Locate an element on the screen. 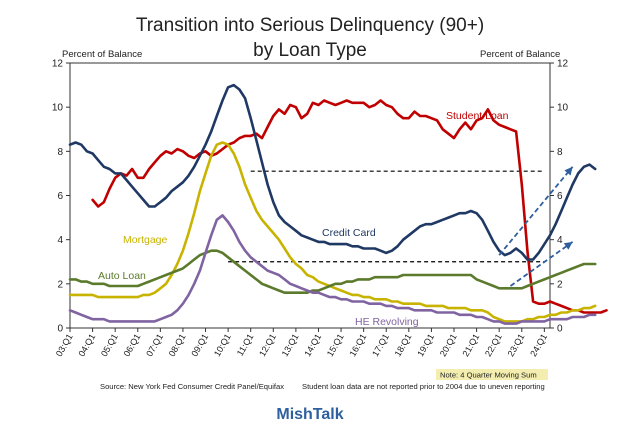  y-axis-label-left: Percent of Balance is located at coordinates (102, 54).